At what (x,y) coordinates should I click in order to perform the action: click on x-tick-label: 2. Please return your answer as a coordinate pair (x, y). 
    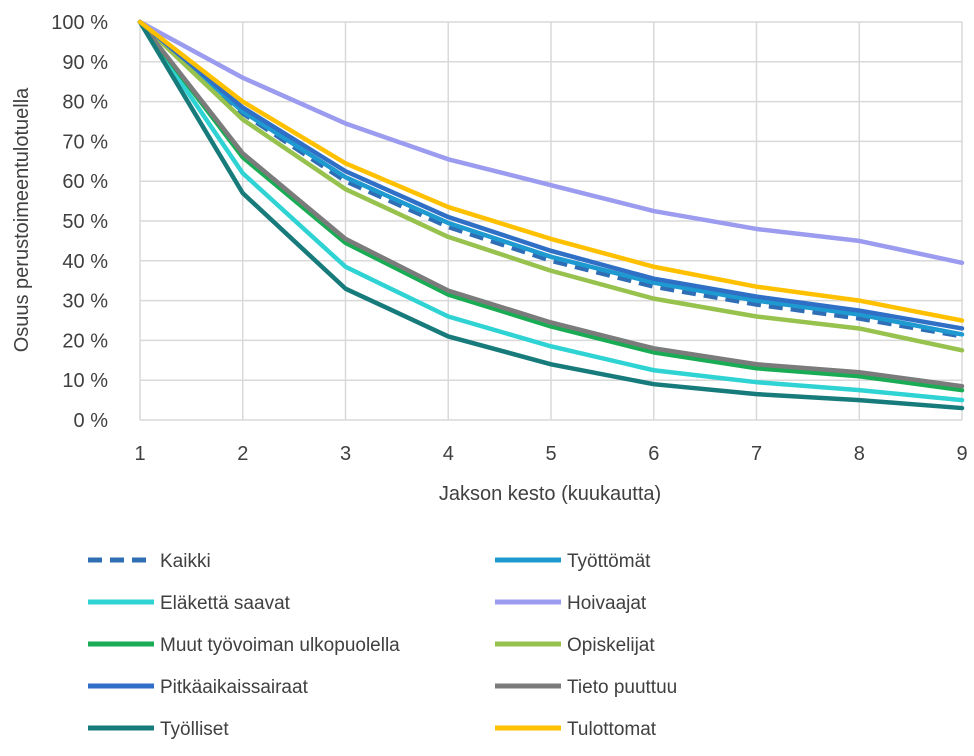
    Looking at the image, I should click on (242, 454).